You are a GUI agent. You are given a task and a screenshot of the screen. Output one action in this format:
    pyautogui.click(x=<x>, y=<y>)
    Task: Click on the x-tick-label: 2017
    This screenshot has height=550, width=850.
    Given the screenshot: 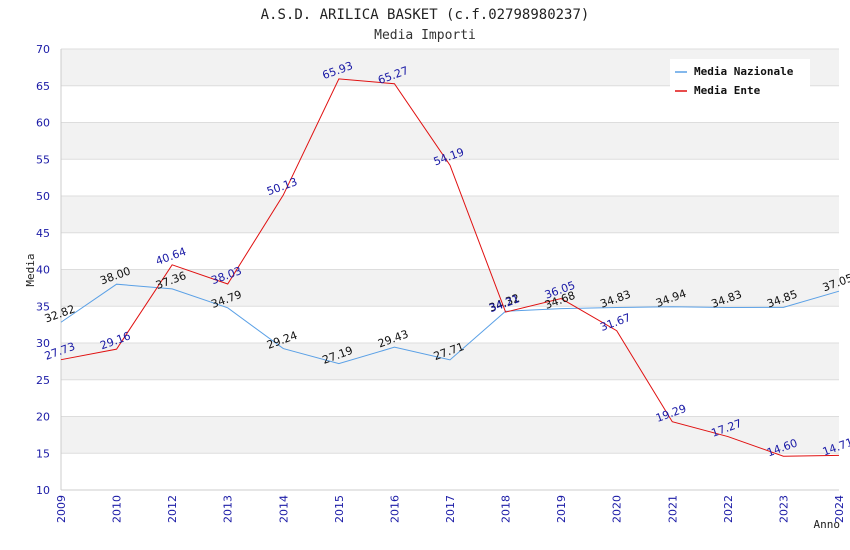 What is the action you would take?
    pyautogui.click(x=450, y=509)
    